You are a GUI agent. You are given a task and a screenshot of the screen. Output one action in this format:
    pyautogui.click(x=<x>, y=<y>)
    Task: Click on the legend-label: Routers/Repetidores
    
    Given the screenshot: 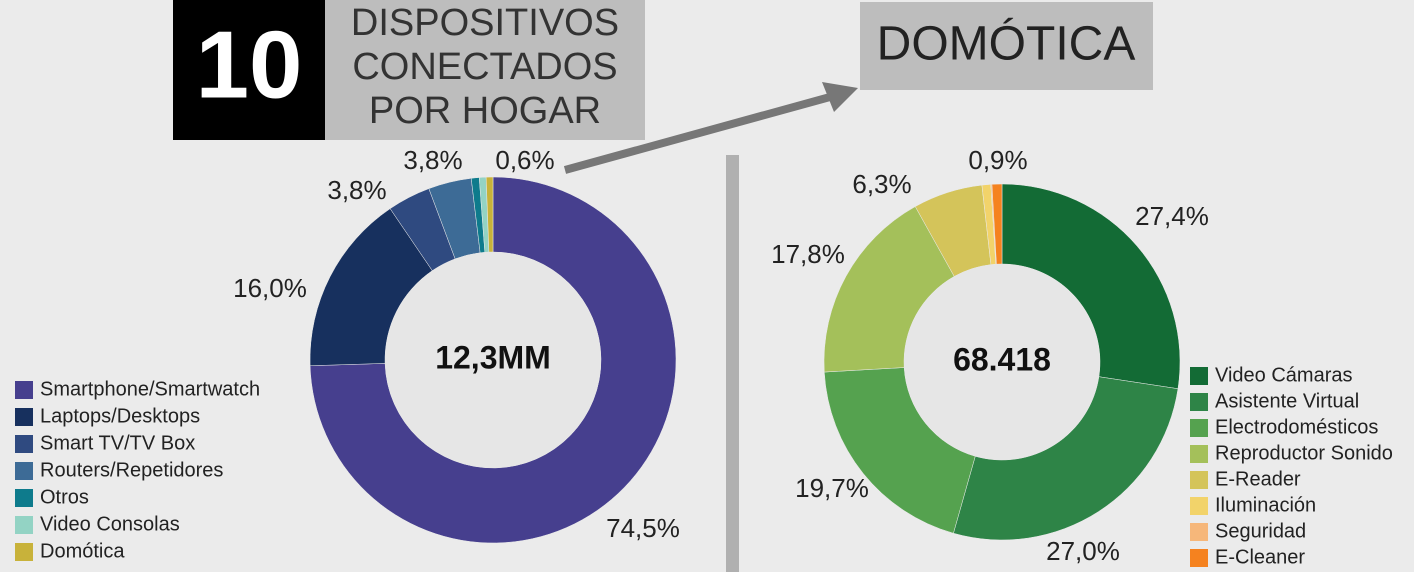 What is the action you would take?
    pyautogui.click(x=131, y=470)
    